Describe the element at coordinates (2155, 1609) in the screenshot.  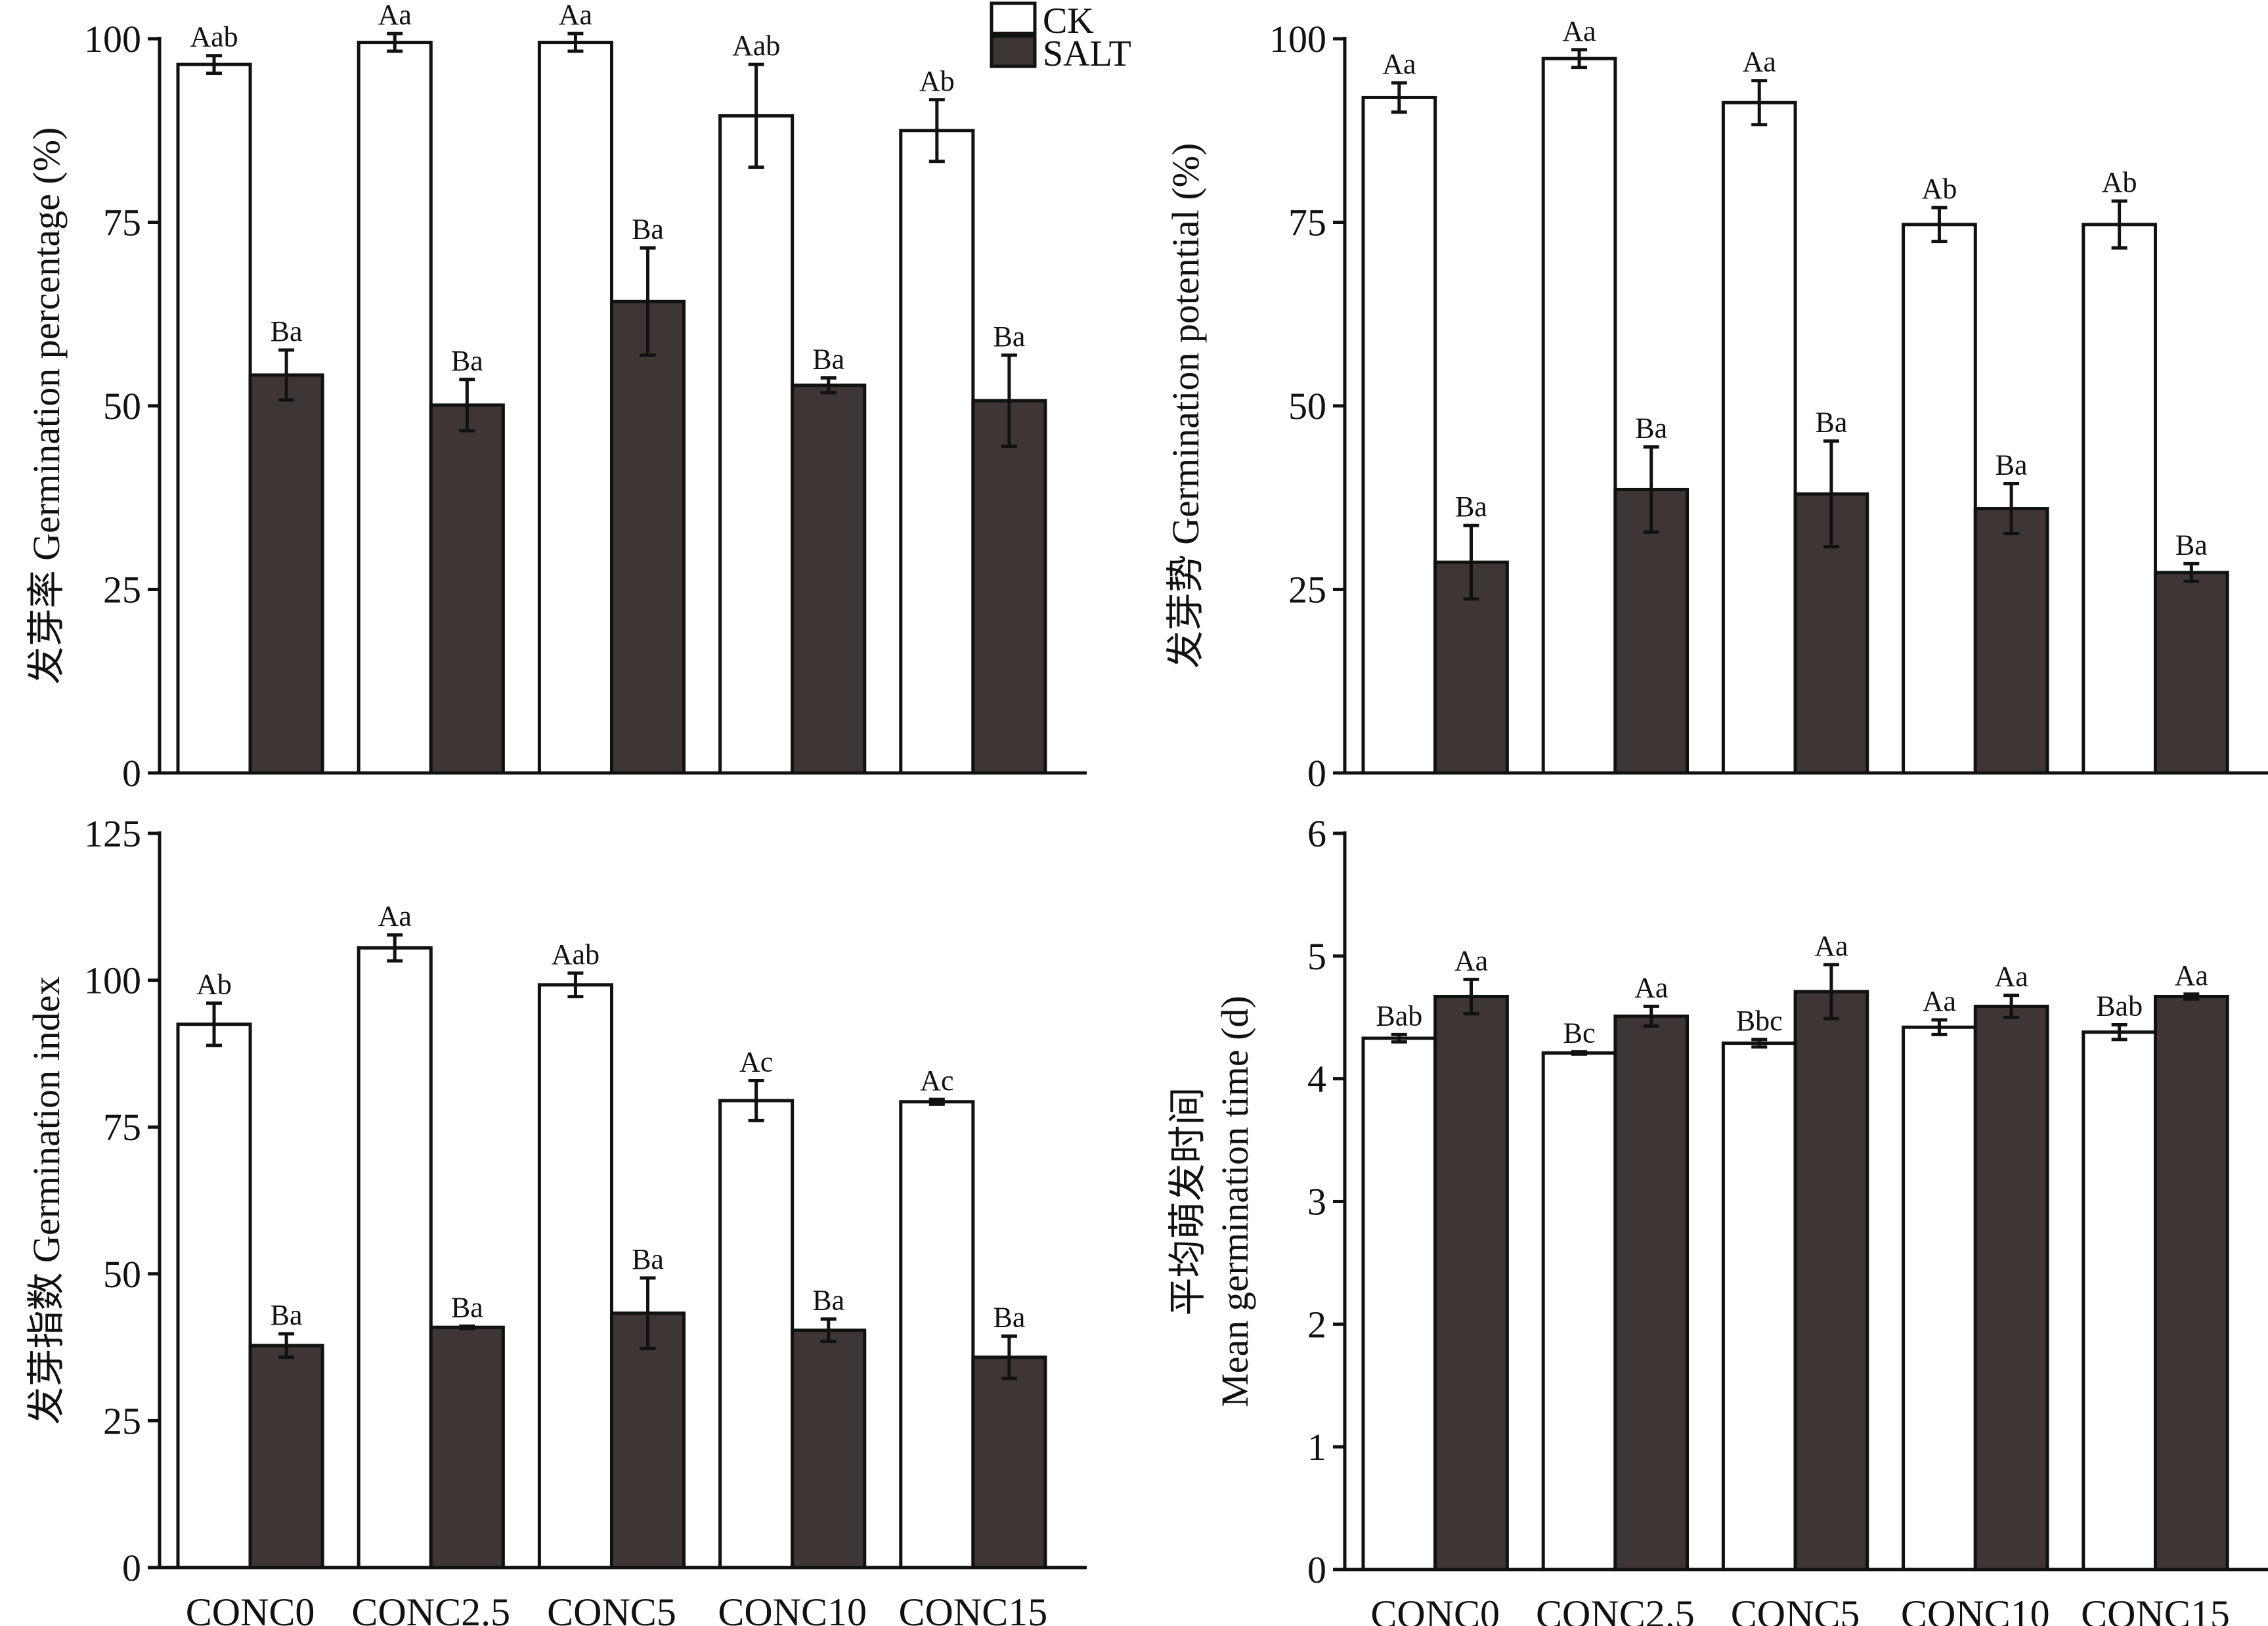
I see `x-tick-label: CONC15` at that location.